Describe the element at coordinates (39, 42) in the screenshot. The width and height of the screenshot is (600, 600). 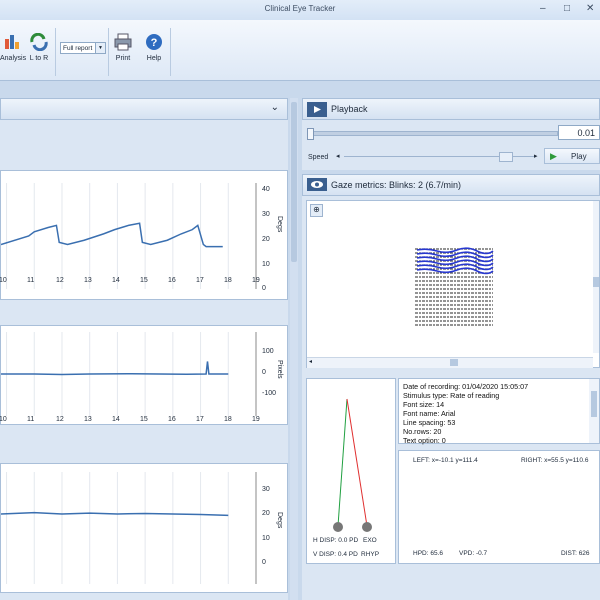
I see `swap-arrows-icon` at that location.